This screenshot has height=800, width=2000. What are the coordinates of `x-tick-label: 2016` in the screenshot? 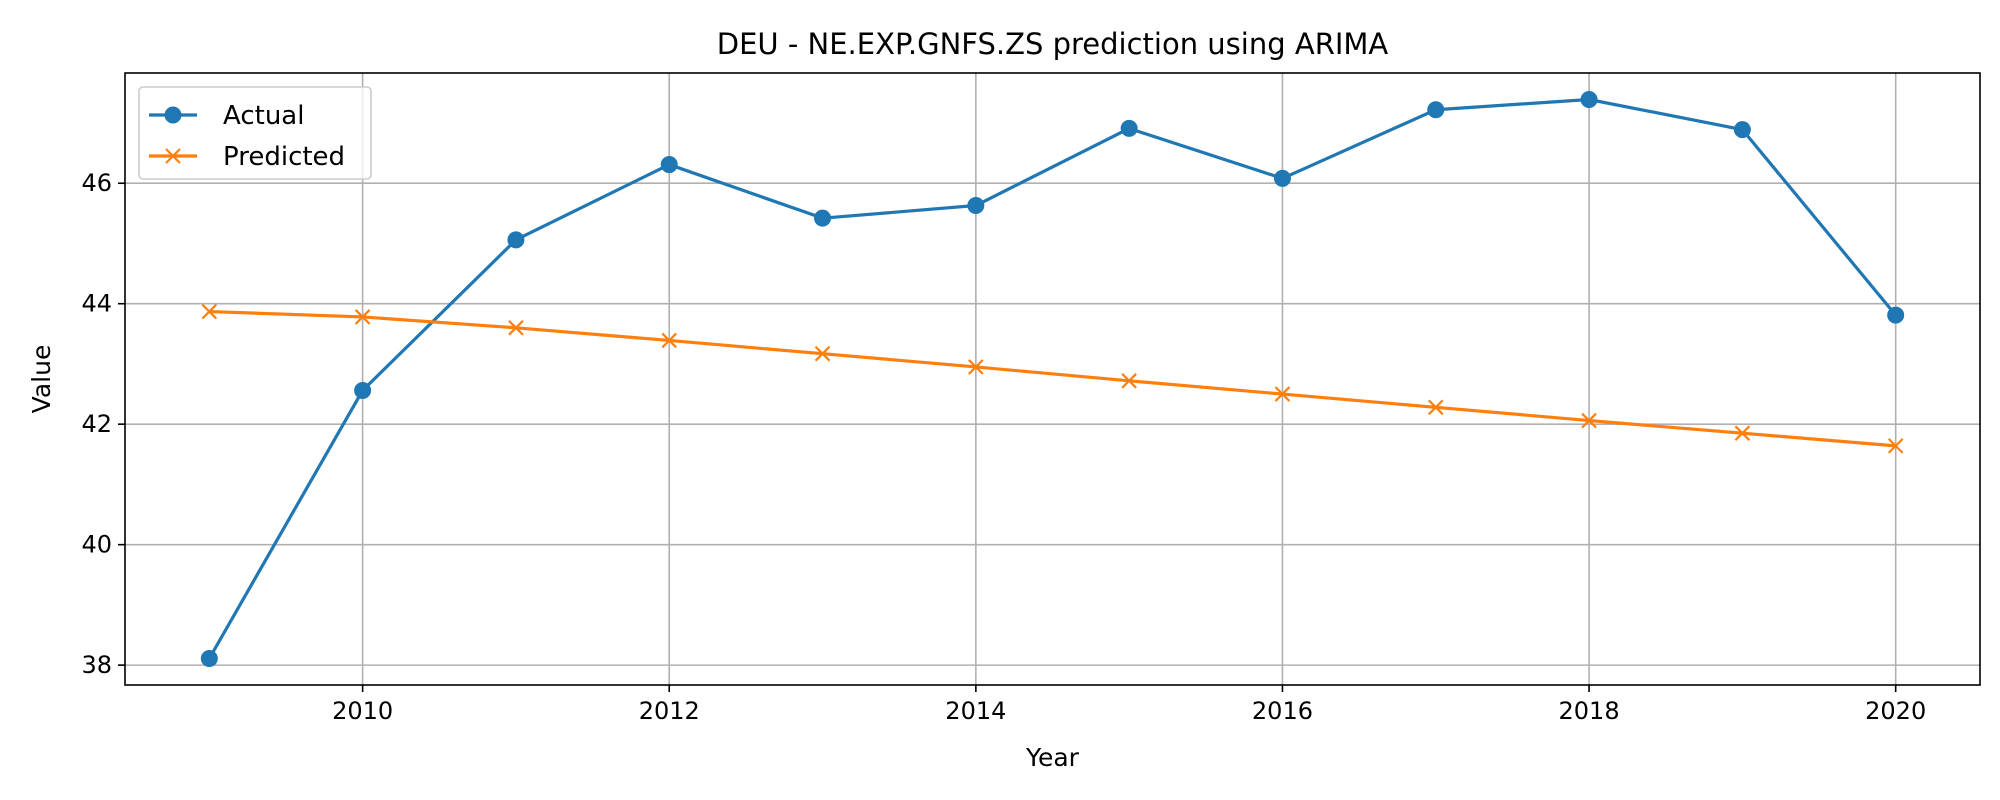 It's located at (1282, 711).